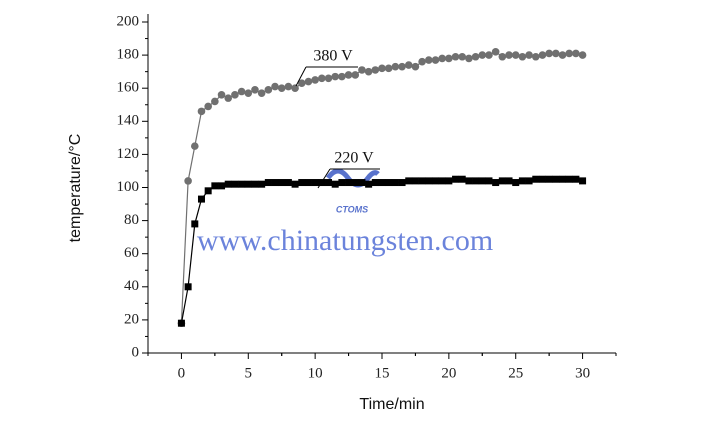  What do you see at coordinates (128, 88) in the screenshot?
I see `y-tick-label: 160` at bounding box center [128, 88].